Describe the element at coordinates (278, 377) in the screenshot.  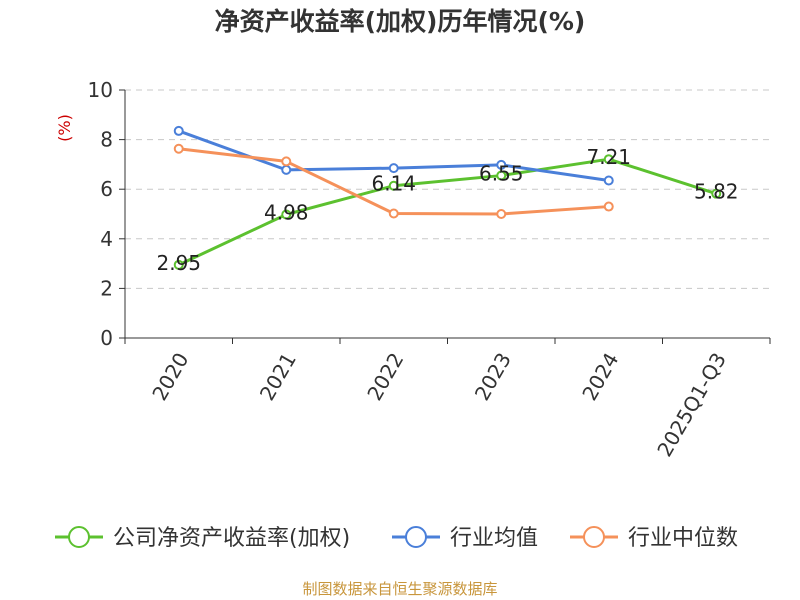
I see `x-tick-label: 2021` at that location.